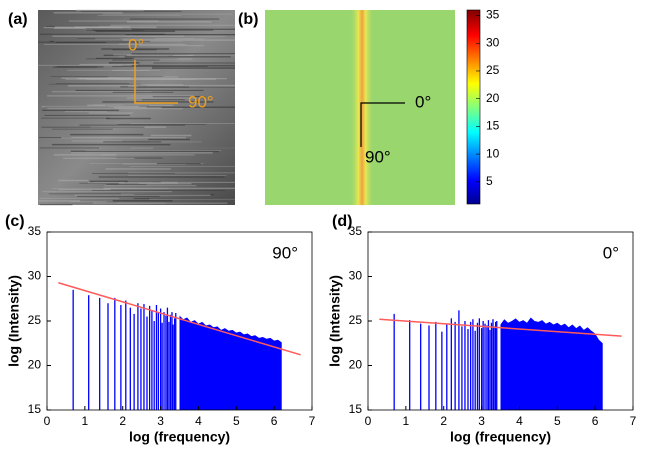 The image size is (649, 456). I want to click on colorbar-tick-label: 15, so click(493, 126).